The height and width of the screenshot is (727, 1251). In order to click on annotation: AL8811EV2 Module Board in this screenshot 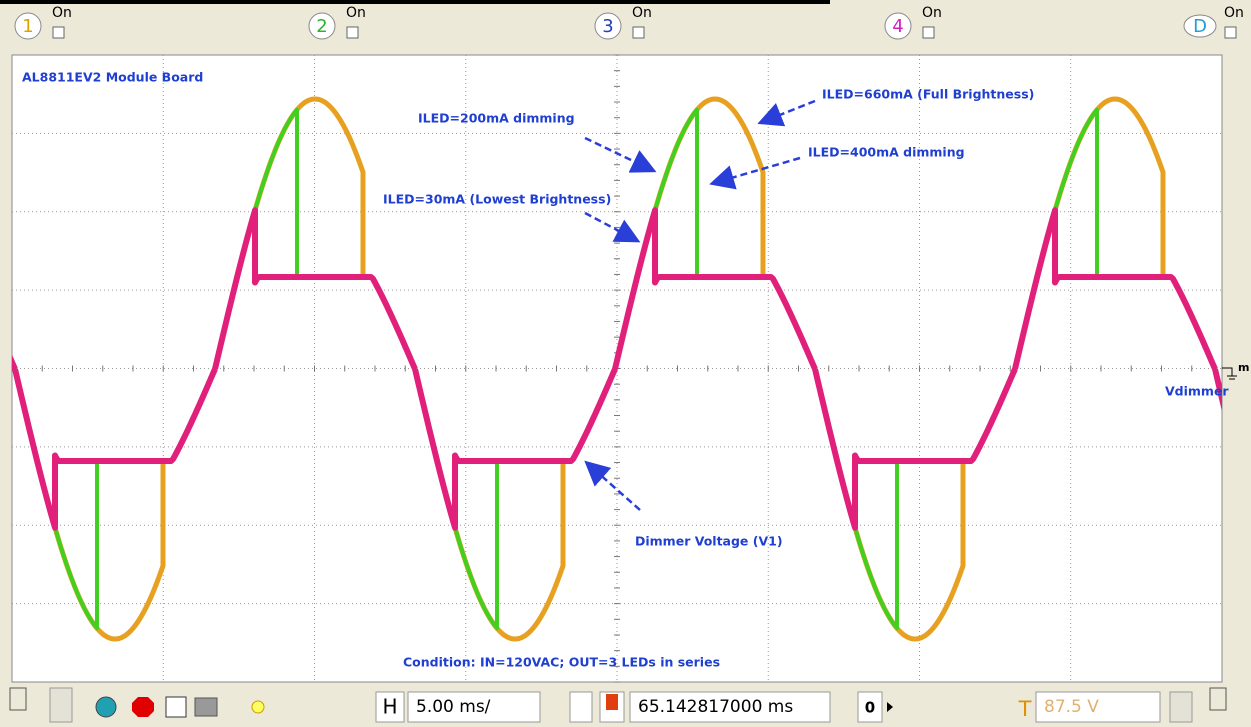, I will do `click(112, 77)`.